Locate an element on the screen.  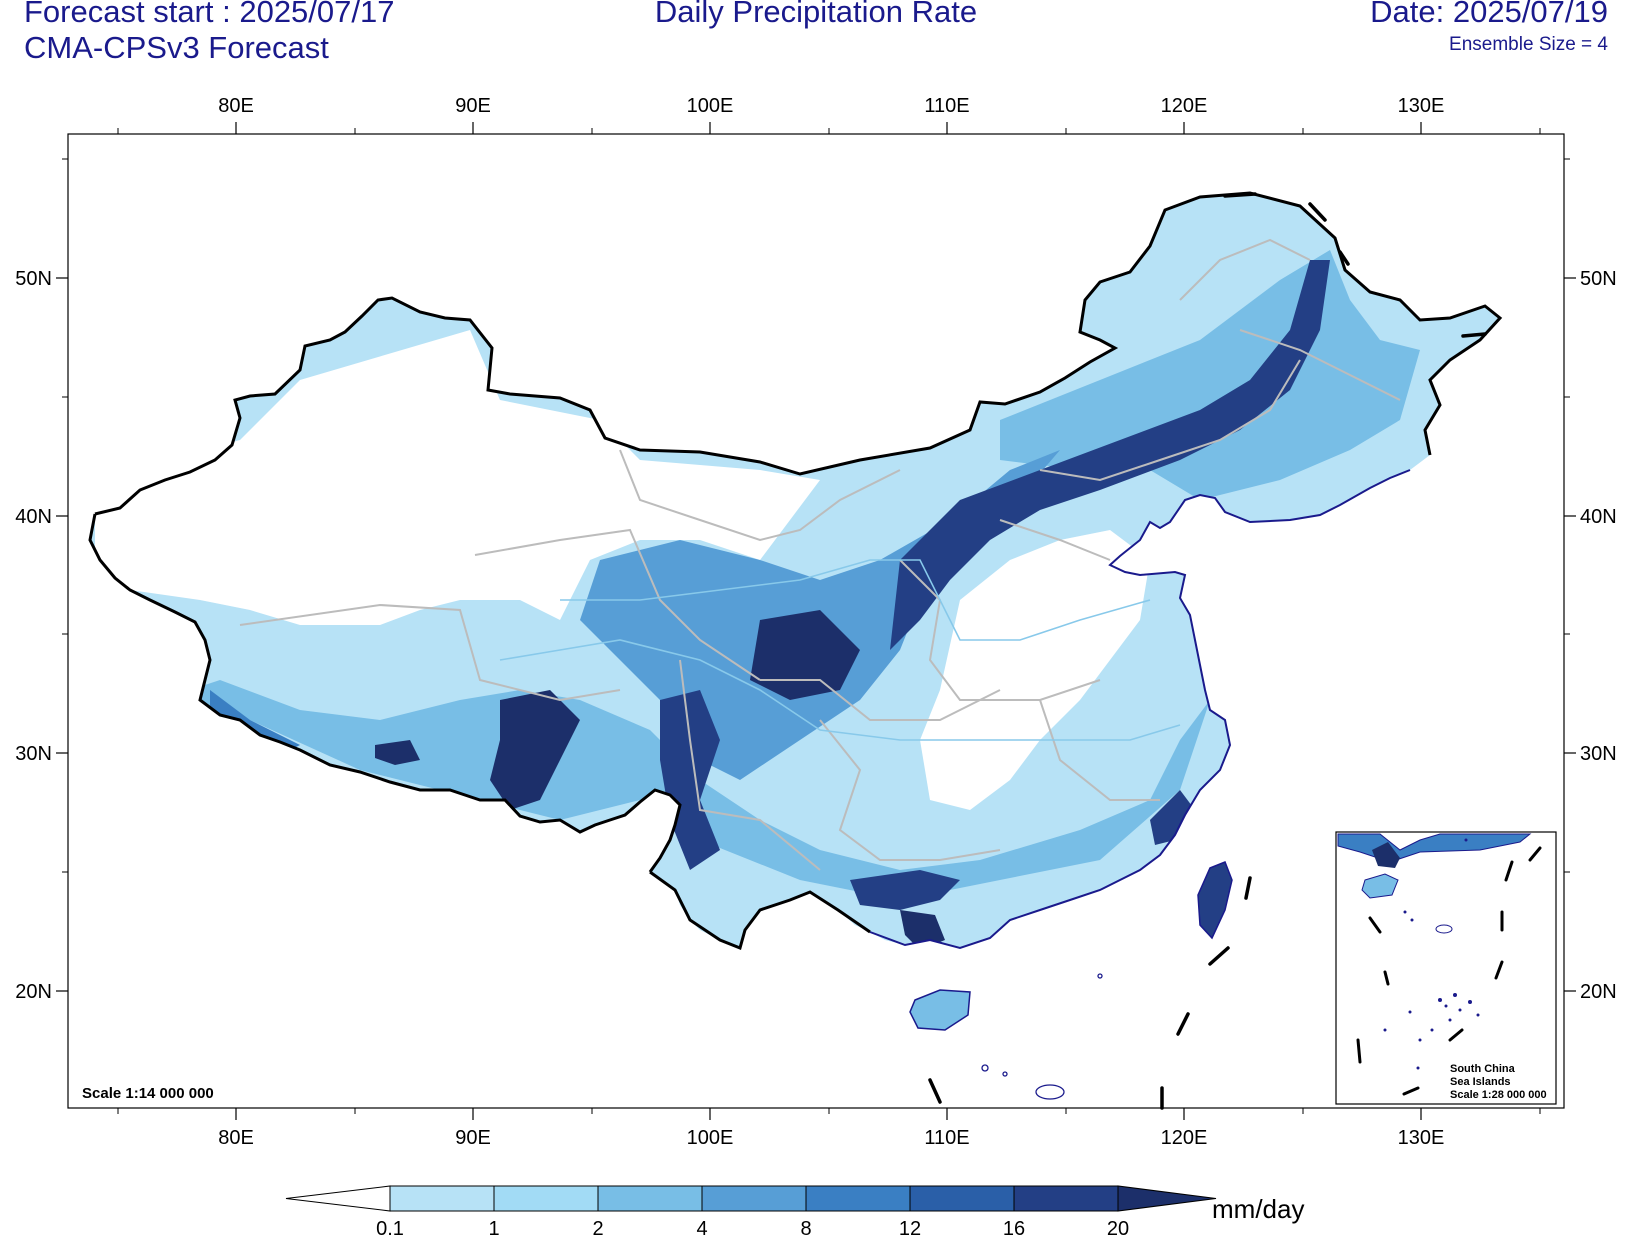
coastline is located at coordinates (1140, 709).